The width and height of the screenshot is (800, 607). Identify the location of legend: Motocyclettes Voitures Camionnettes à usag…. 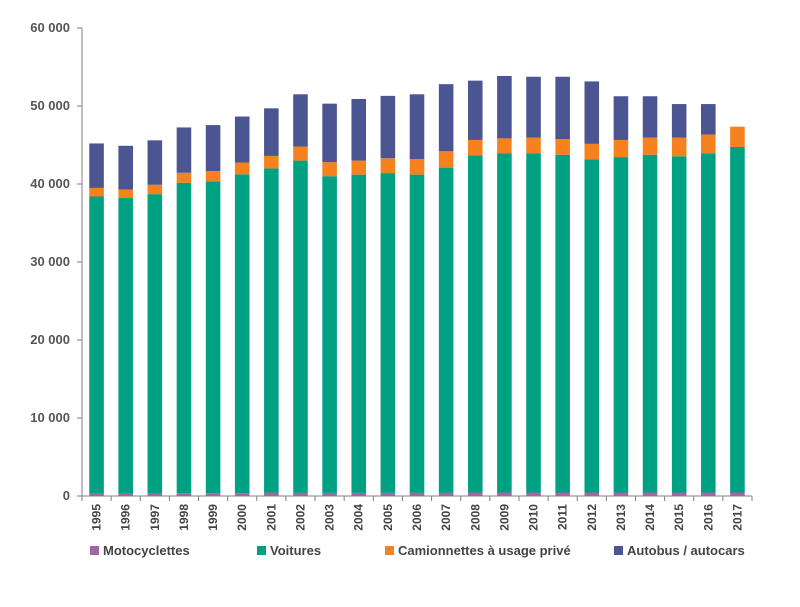
(417, 550).